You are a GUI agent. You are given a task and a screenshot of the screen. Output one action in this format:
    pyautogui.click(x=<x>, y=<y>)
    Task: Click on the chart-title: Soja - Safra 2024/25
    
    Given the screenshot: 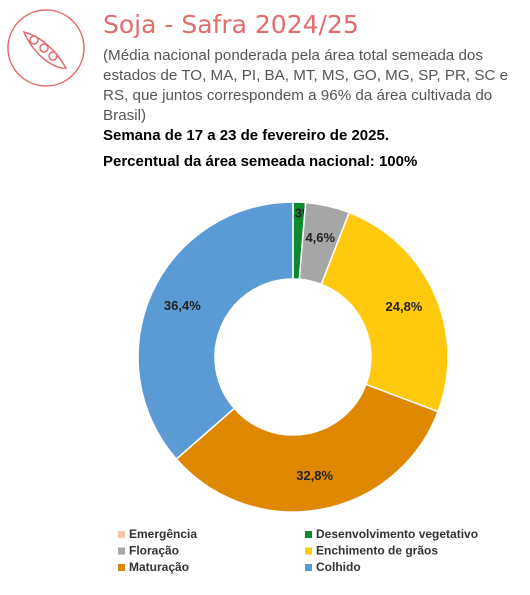 What is the action you would take?
    pyautogui.click(x=231, y=24)
    